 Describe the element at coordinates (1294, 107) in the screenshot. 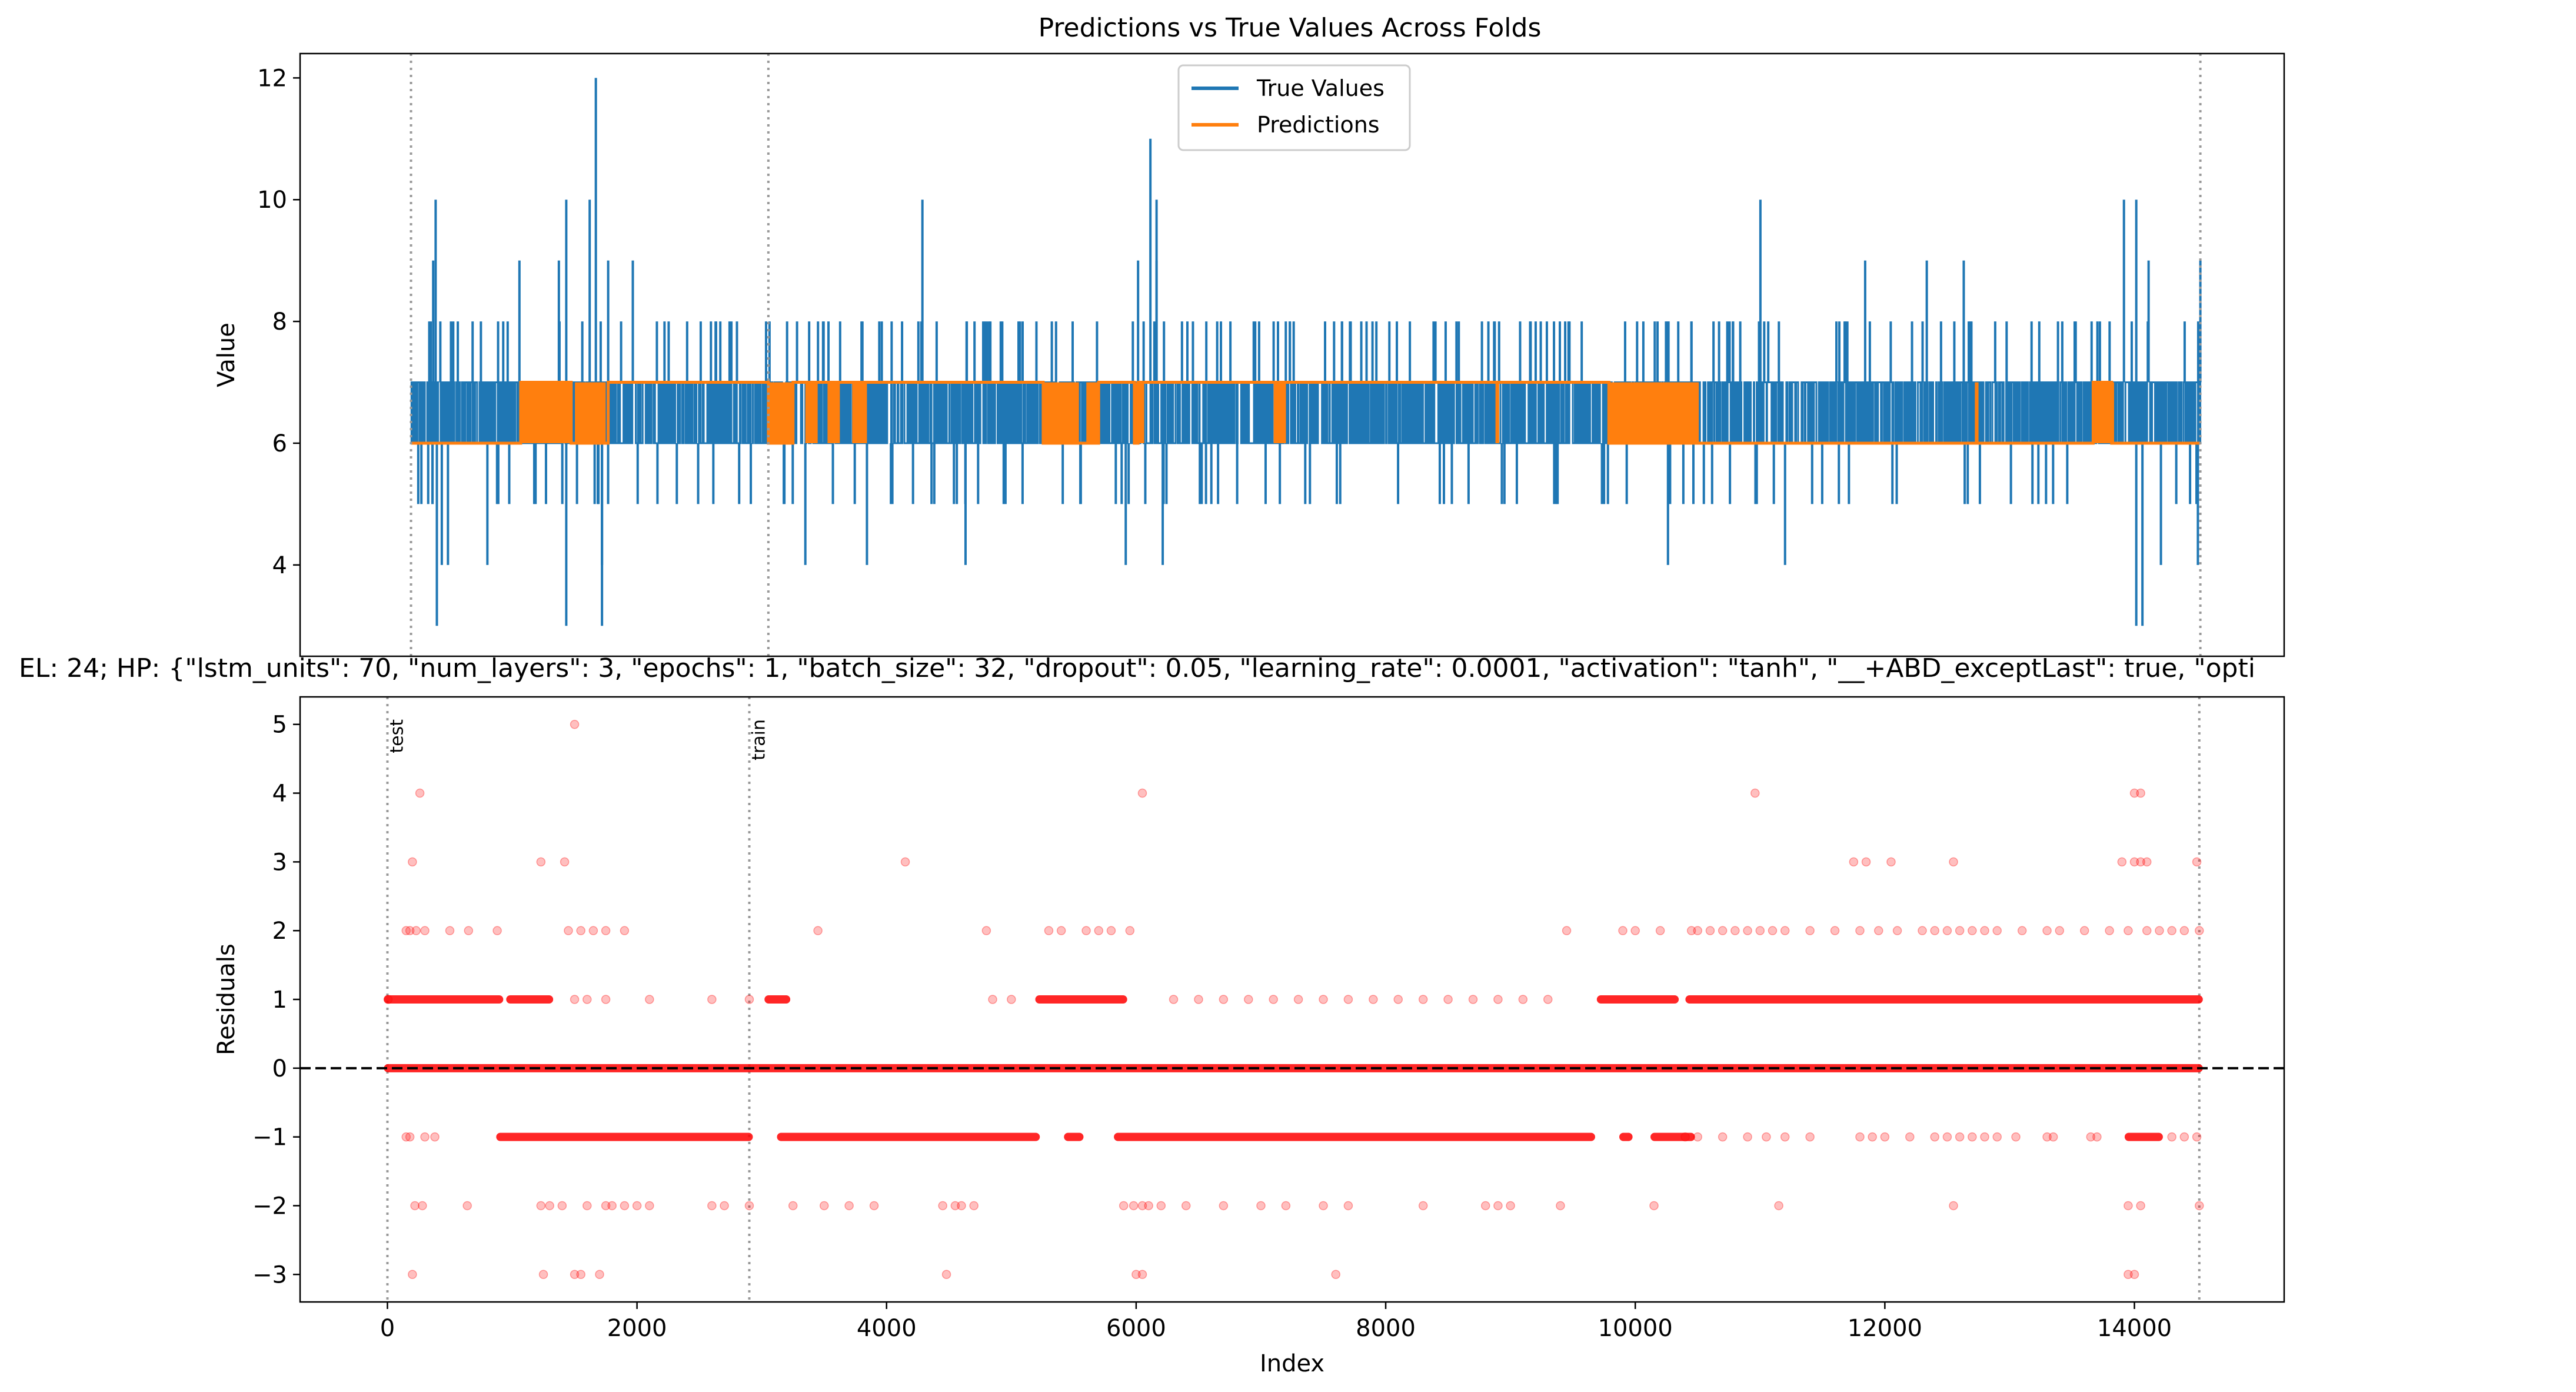

I see `legend: True Values Predictions` at that location.